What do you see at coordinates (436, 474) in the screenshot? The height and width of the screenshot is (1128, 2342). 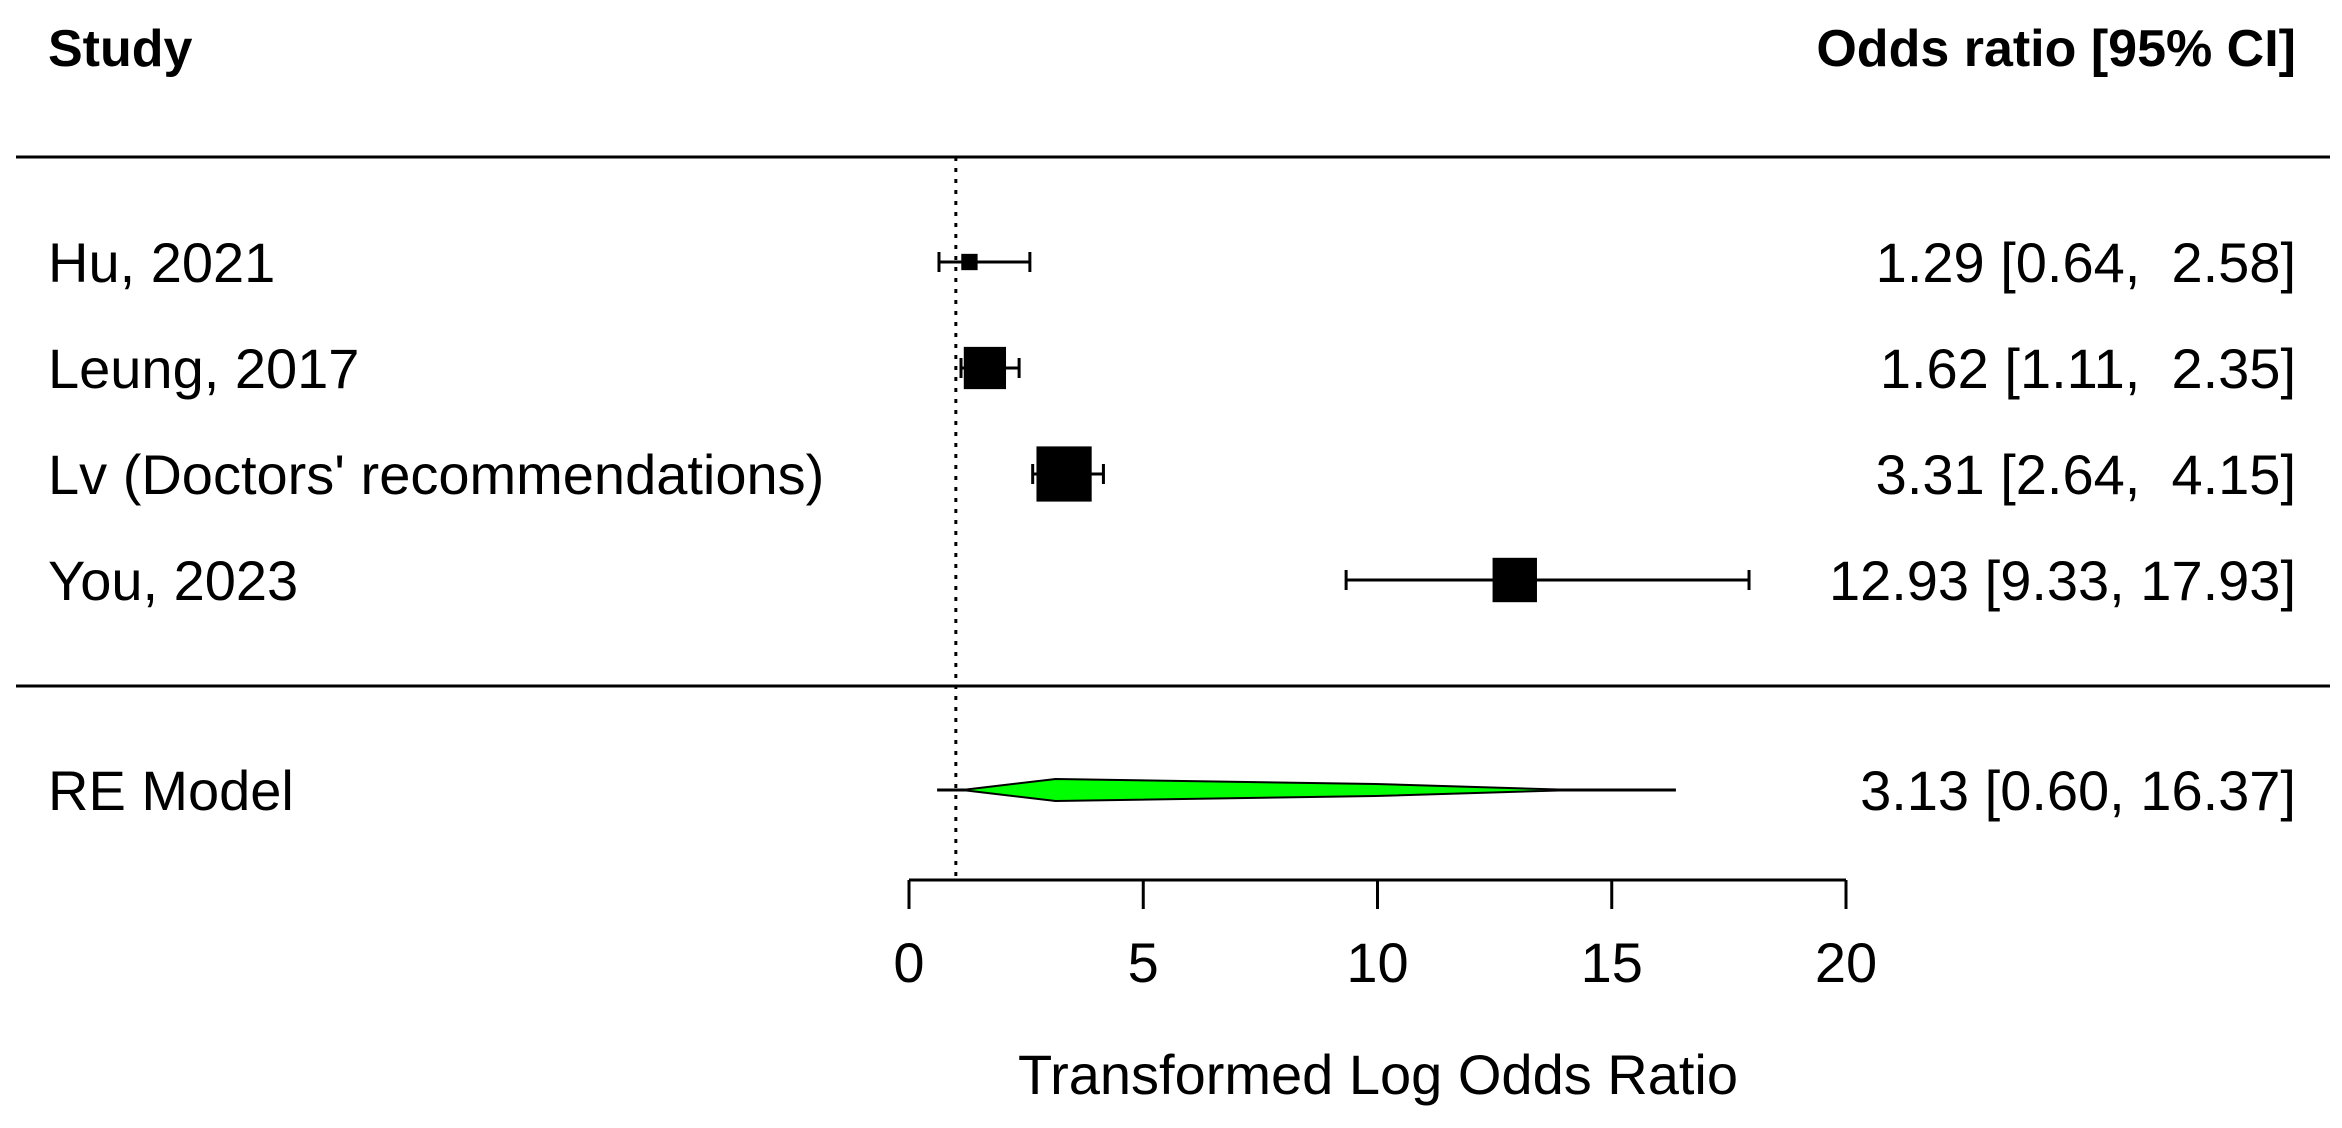 I see `study-name: Lv (Doctors' recommendations)` at bounding box center [436, 474].